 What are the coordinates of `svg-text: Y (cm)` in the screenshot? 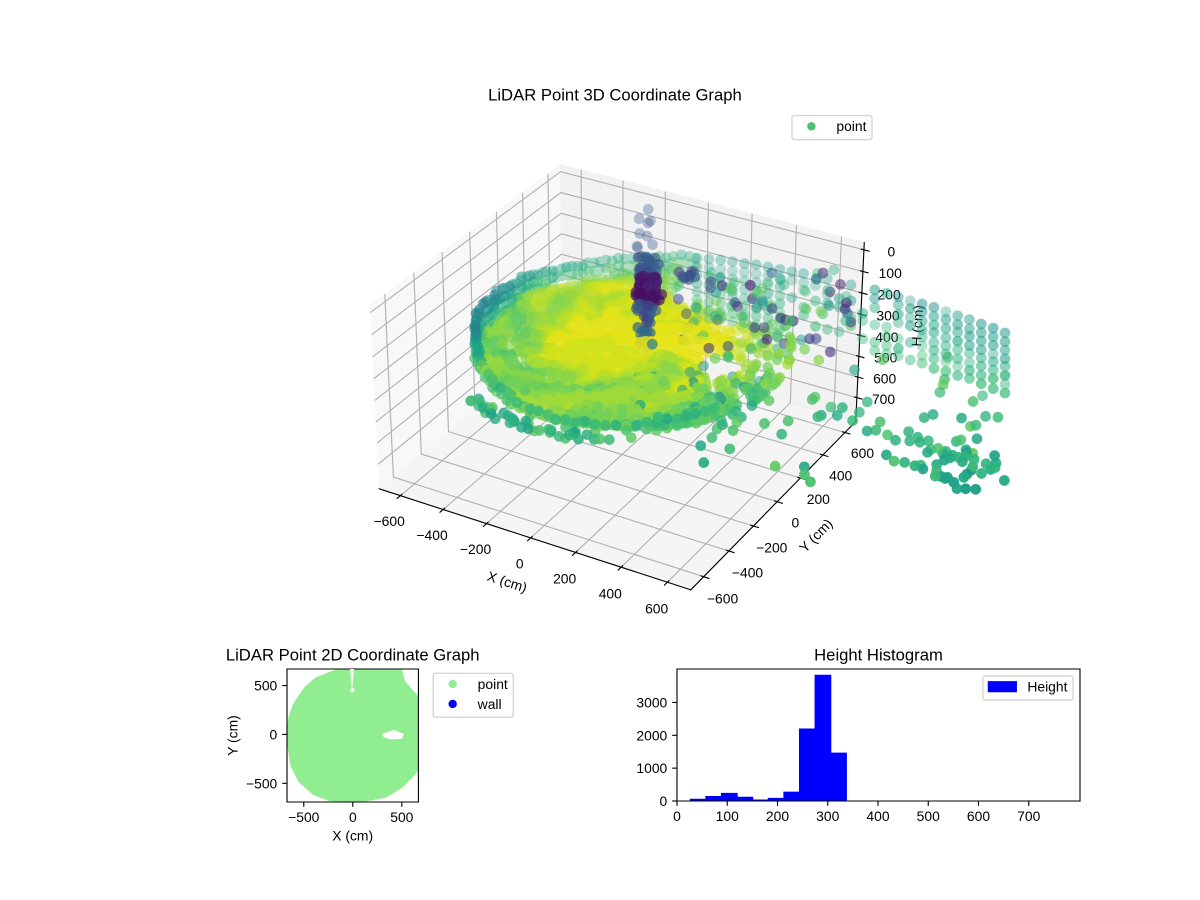 It's located at (233, 735).